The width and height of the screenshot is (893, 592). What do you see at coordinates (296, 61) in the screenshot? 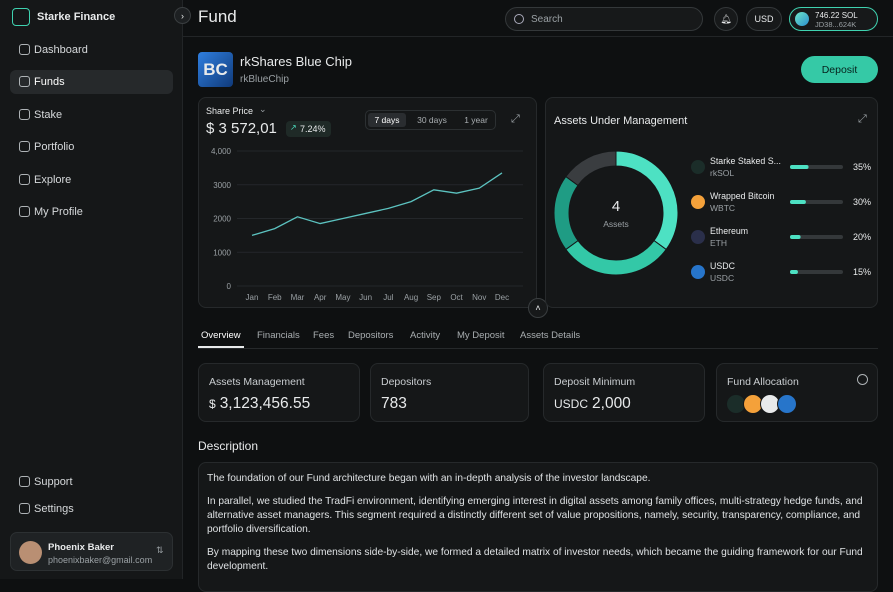
I see `fund-name: rkShares Blue Chip` at bounding box center [296, 61].